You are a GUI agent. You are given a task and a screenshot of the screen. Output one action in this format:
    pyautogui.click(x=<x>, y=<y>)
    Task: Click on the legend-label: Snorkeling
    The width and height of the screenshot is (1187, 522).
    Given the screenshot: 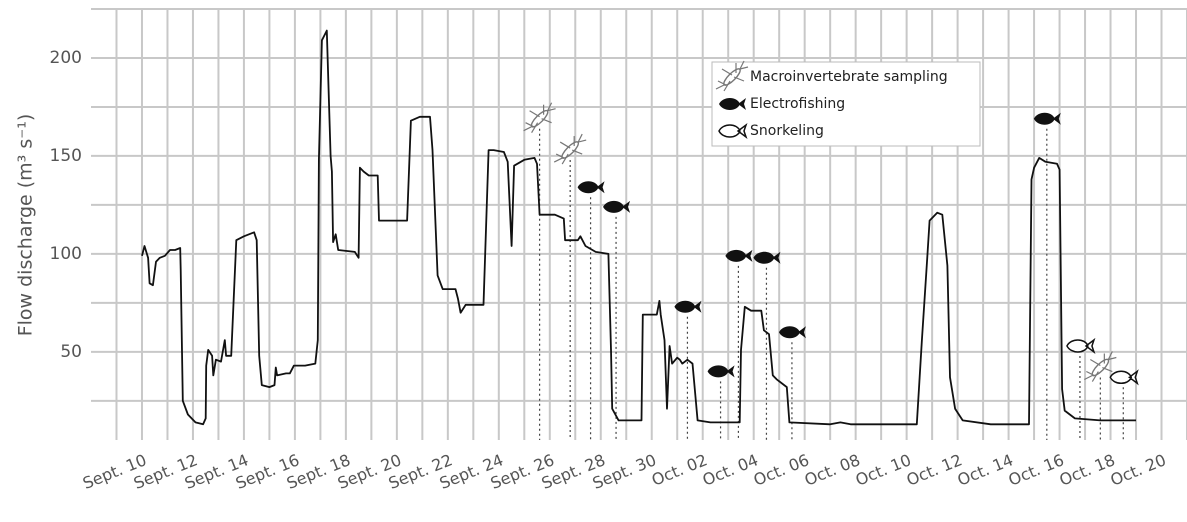 What is the action you would take?
    pyautogui.click(x=787, y=131)
    